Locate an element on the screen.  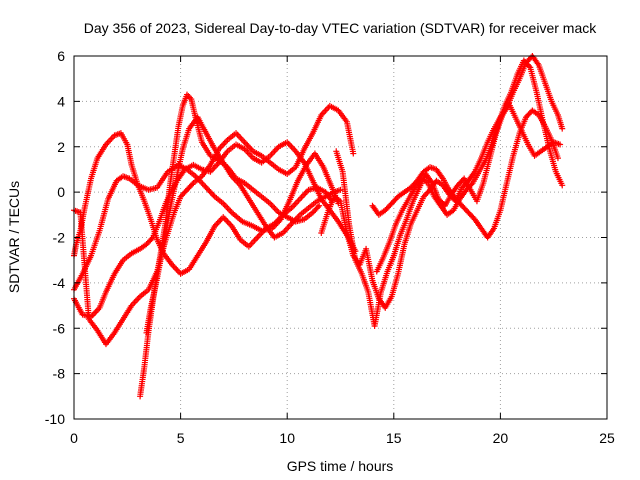
y-tick-label: -10 is located at coordinates (55, 419).